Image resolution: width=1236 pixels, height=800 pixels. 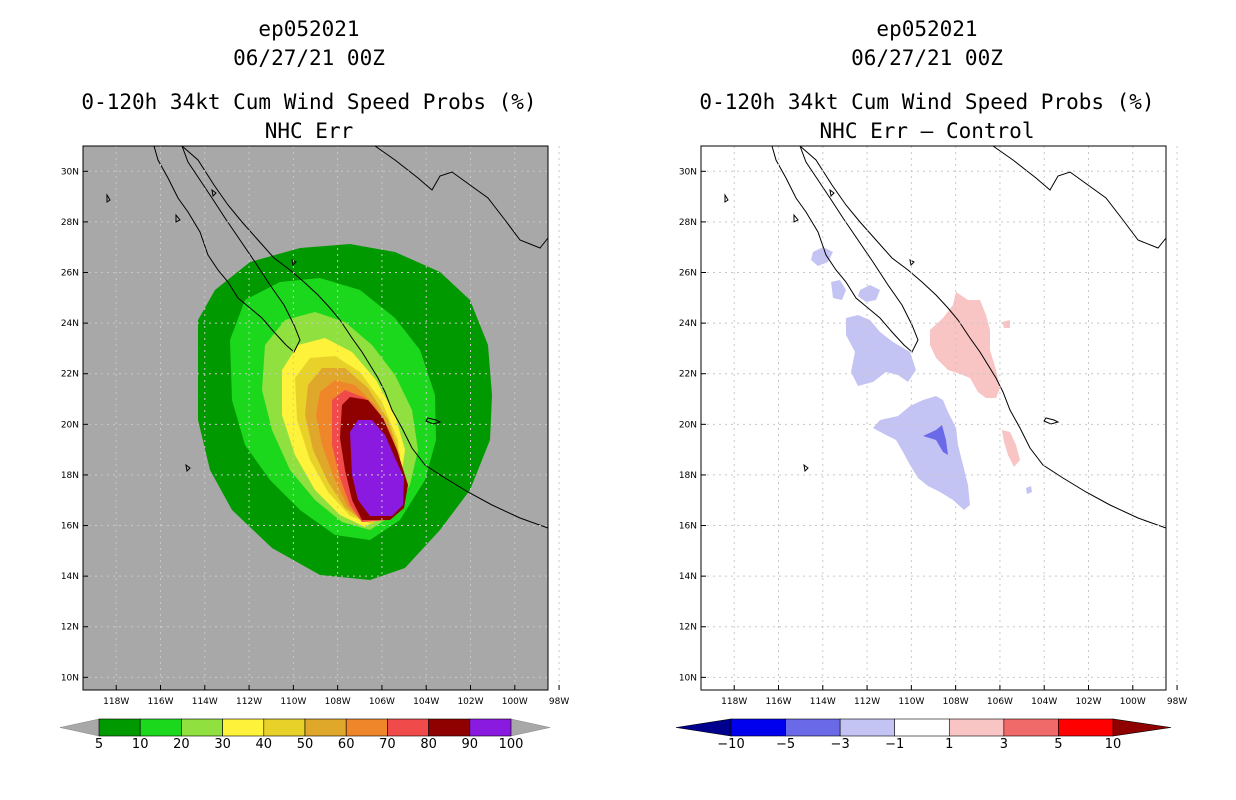 I want to click on colorbar-label: −3, so click(x=840, y=744).